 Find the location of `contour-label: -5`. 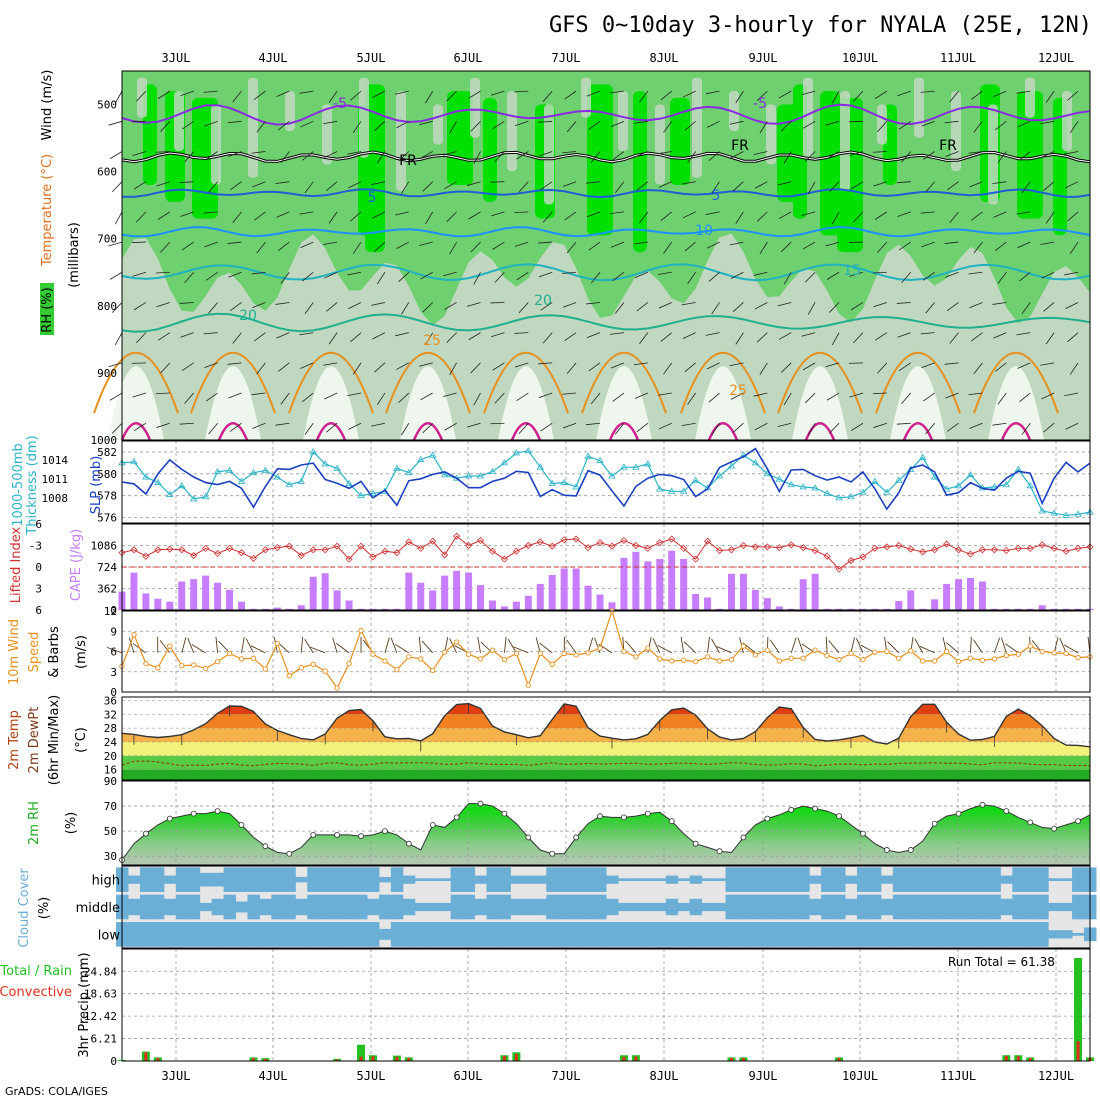

contour-label: -5 is located at coordinates (340, 104).